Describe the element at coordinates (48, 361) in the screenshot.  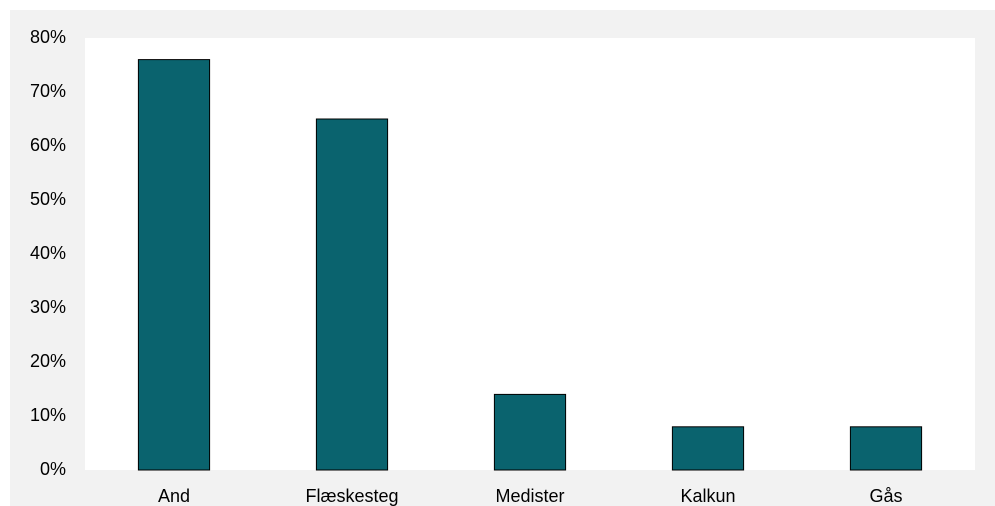
I see `y-tick-label: 20%` at that location.